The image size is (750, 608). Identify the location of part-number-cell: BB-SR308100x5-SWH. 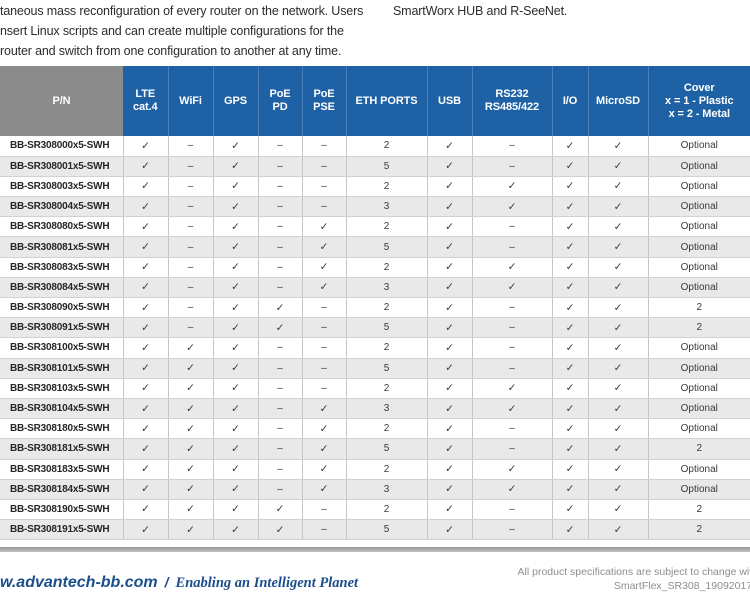
(61, 348).